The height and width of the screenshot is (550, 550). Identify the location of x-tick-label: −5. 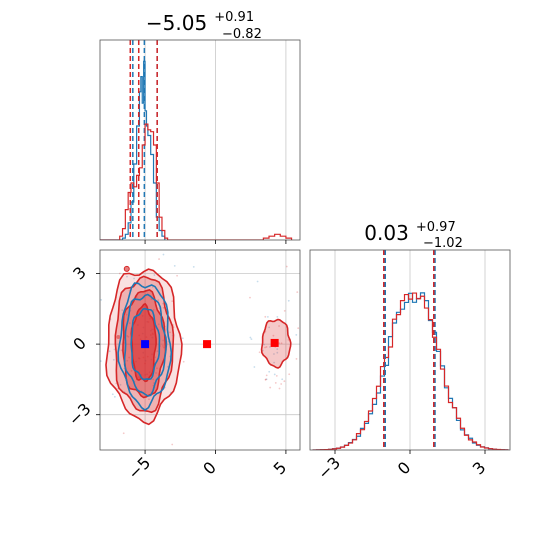
(139, 468).